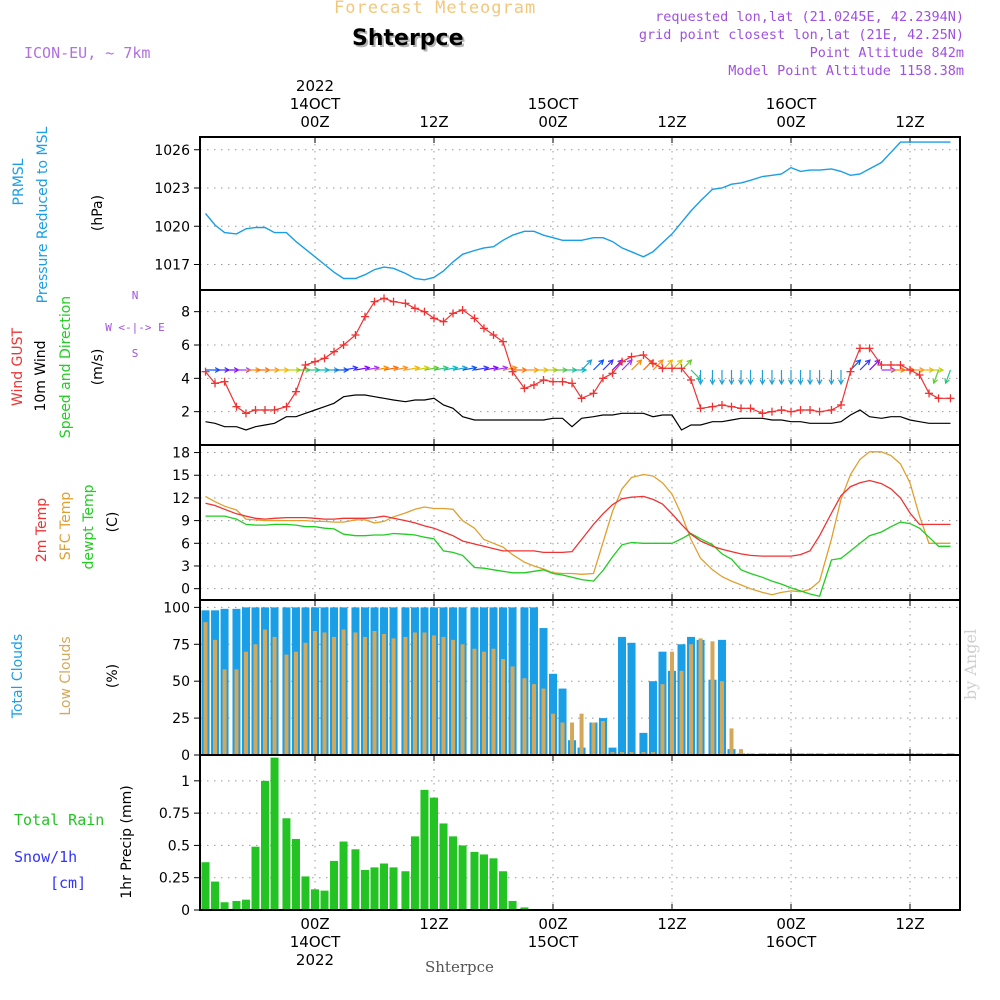 The image size is (1000, 1000). What do you see at coordinates (181, 719) in the screenshot?
I see `y-tick-label: 25` at bounding box center [181, 719].